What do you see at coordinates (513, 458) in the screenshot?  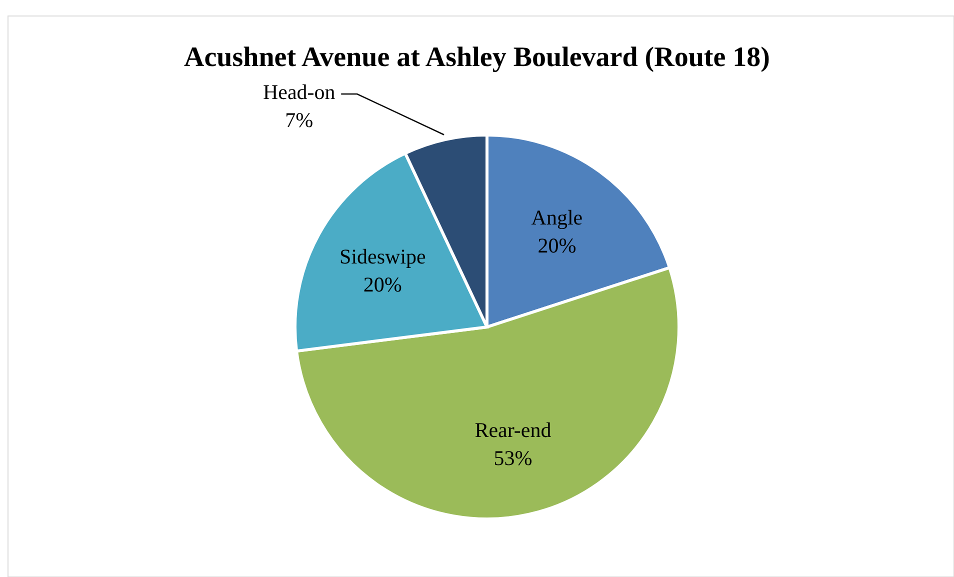 I see `data-label: 53%` at bounding box center [513, 458].